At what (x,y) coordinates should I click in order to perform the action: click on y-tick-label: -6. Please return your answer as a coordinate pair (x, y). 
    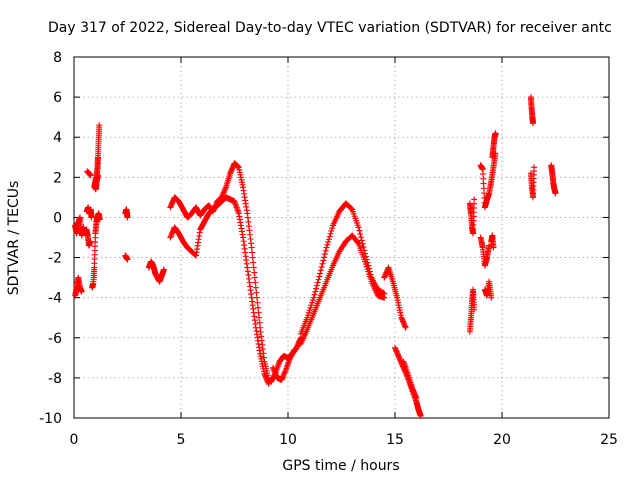
    Looking at the image, I should click on (55, 339).